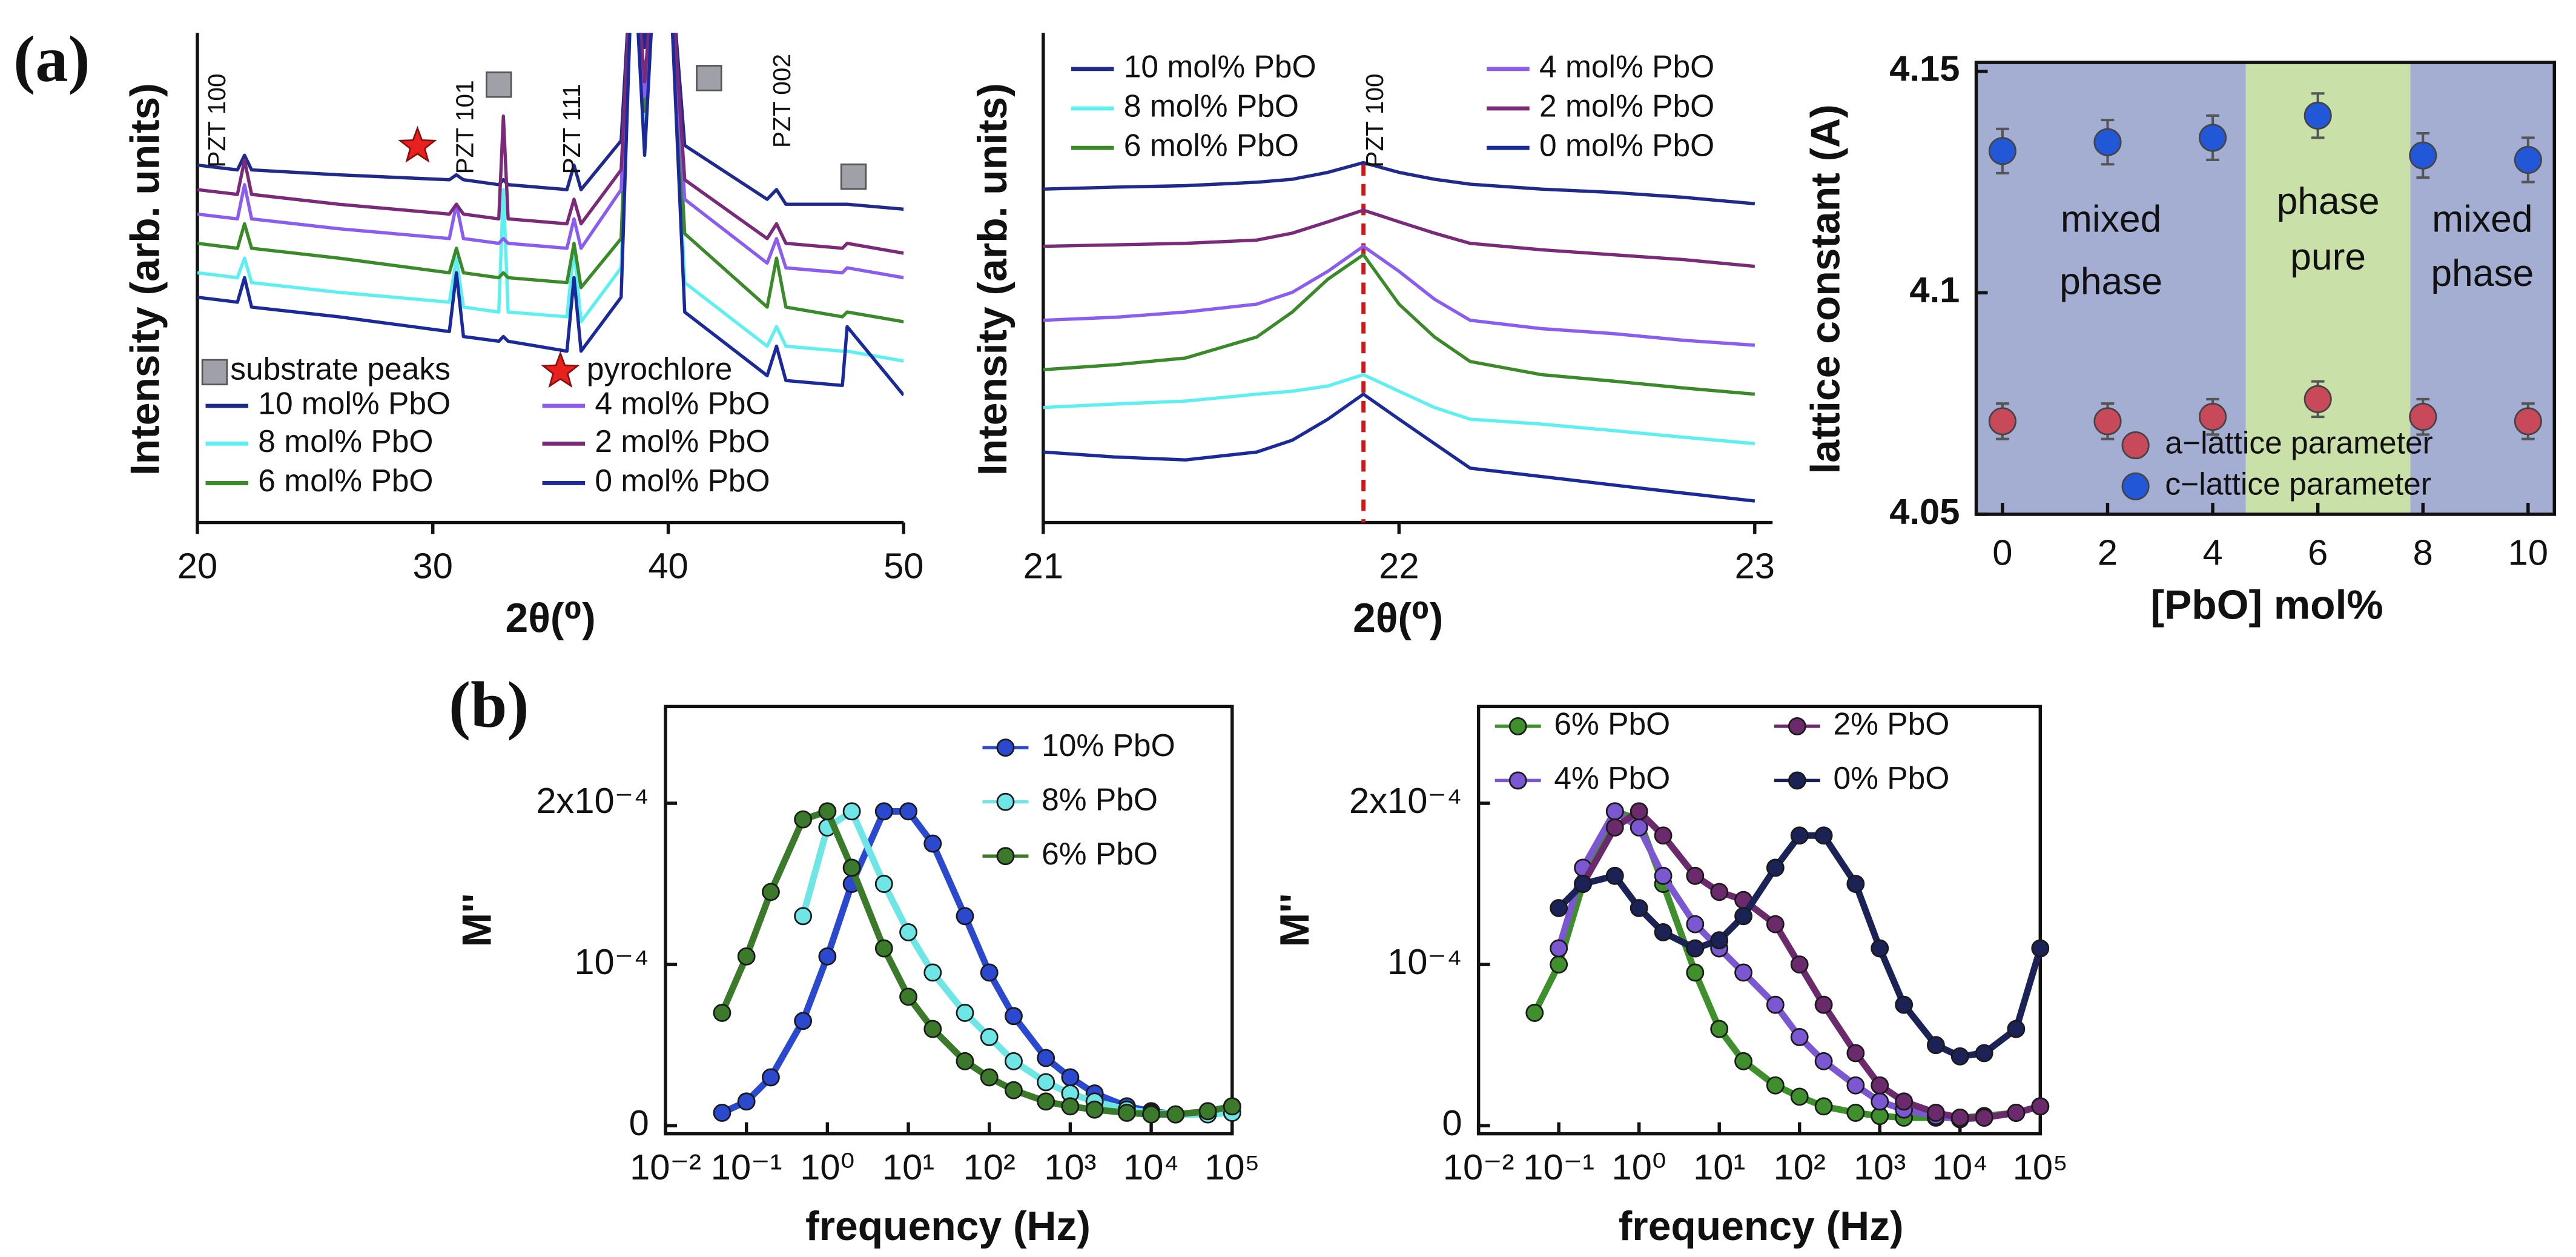 This screenshot has width=2576, height=1257. I want to click on y-tick-label: 4.15, so click(1924, 68).